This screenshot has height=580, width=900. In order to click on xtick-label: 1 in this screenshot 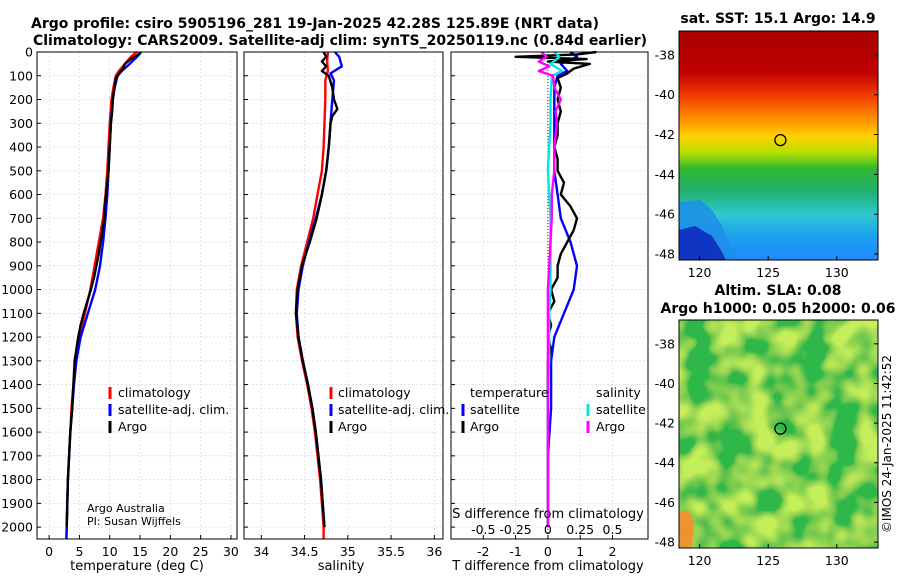, I will do `click(580, 551)`.